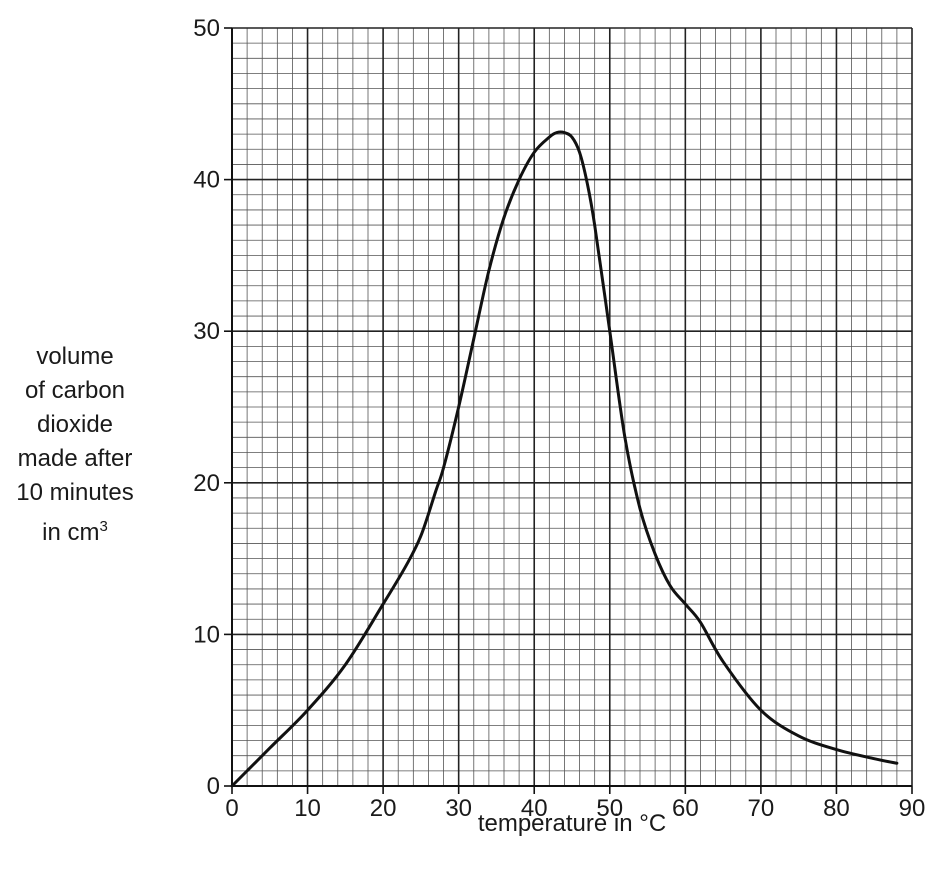 The height and width of the screenshot is (871, 932). What do you see at coordinates (206, 28) in the screenshot?
I see `y-tick-label: 50` at bounding box center [206, 28].